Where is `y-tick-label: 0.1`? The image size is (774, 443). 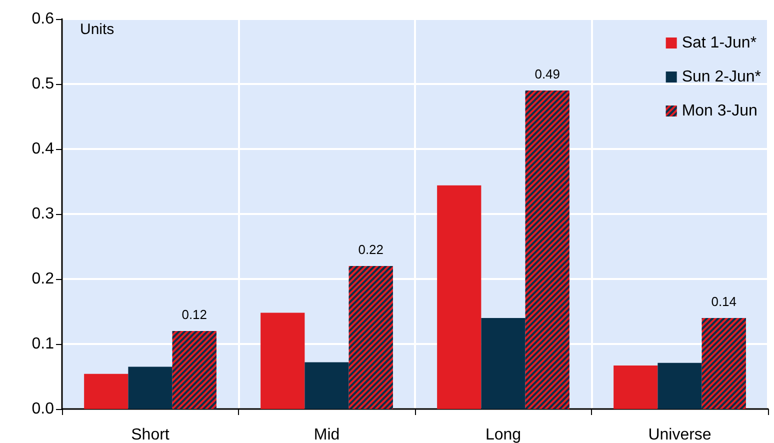 y-tick-label: 0.1 is located at coordinates (43, 344).